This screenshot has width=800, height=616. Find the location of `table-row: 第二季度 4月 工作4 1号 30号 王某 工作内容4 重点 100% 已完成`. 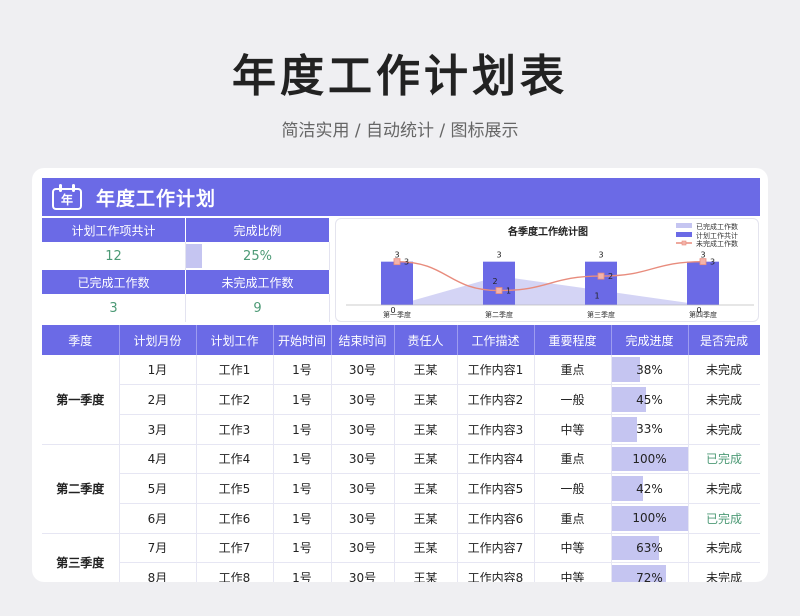

table-row: 第二季度 4月 工作4 1号 30号 王某 工作内容4 重点 100% 已完成 is located at coordinates (401, 489).